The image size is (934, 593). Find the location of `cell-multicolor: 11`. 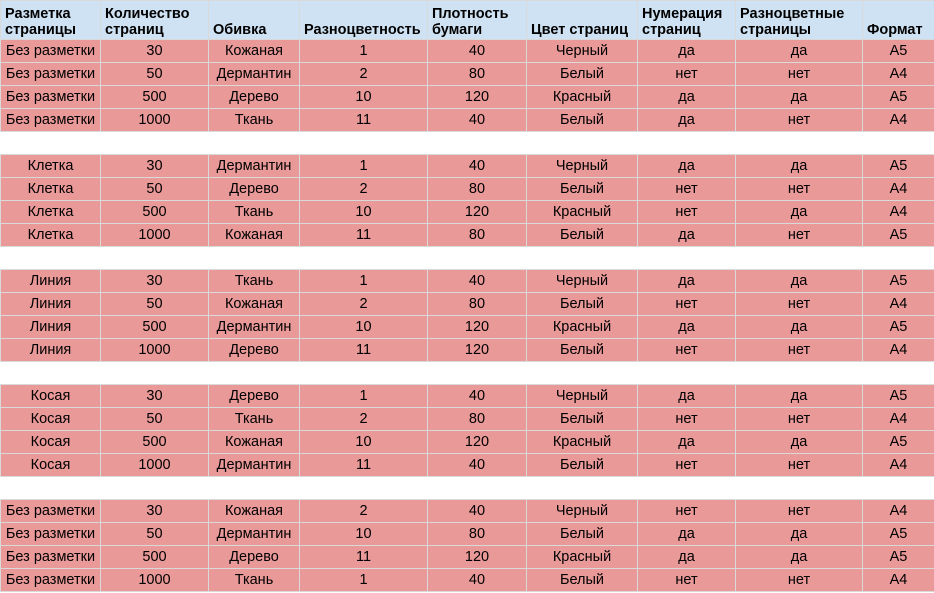

cell-multicolor: 11 is located at coordinates (363, 465).